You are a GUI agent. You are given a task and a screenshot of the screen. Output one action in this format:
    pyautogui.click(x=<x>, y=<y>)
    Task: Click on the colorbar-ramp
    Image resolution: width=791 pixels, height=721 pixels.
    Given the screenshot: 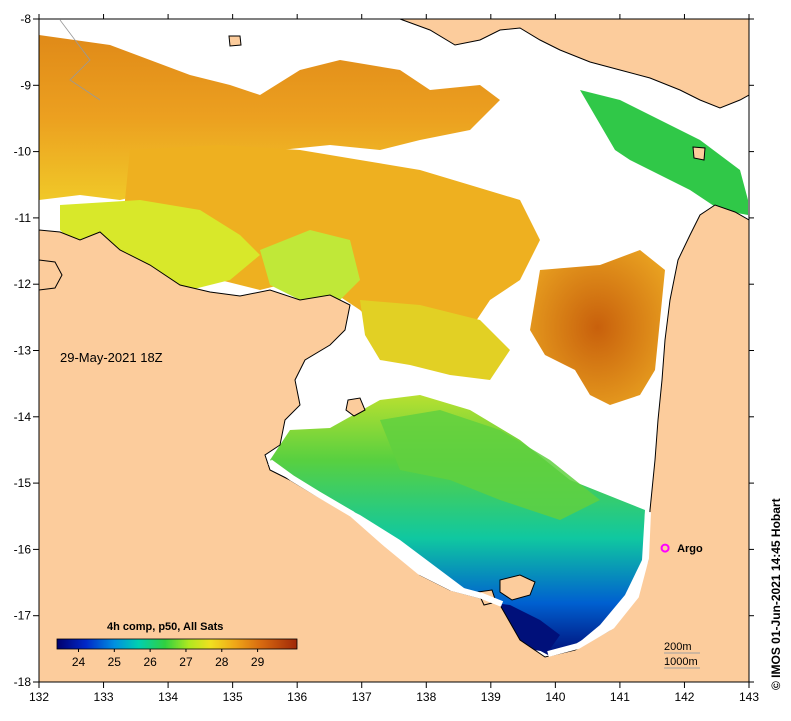 What is the action you would take?
    pyautogui.click(x=177, y=644)
    